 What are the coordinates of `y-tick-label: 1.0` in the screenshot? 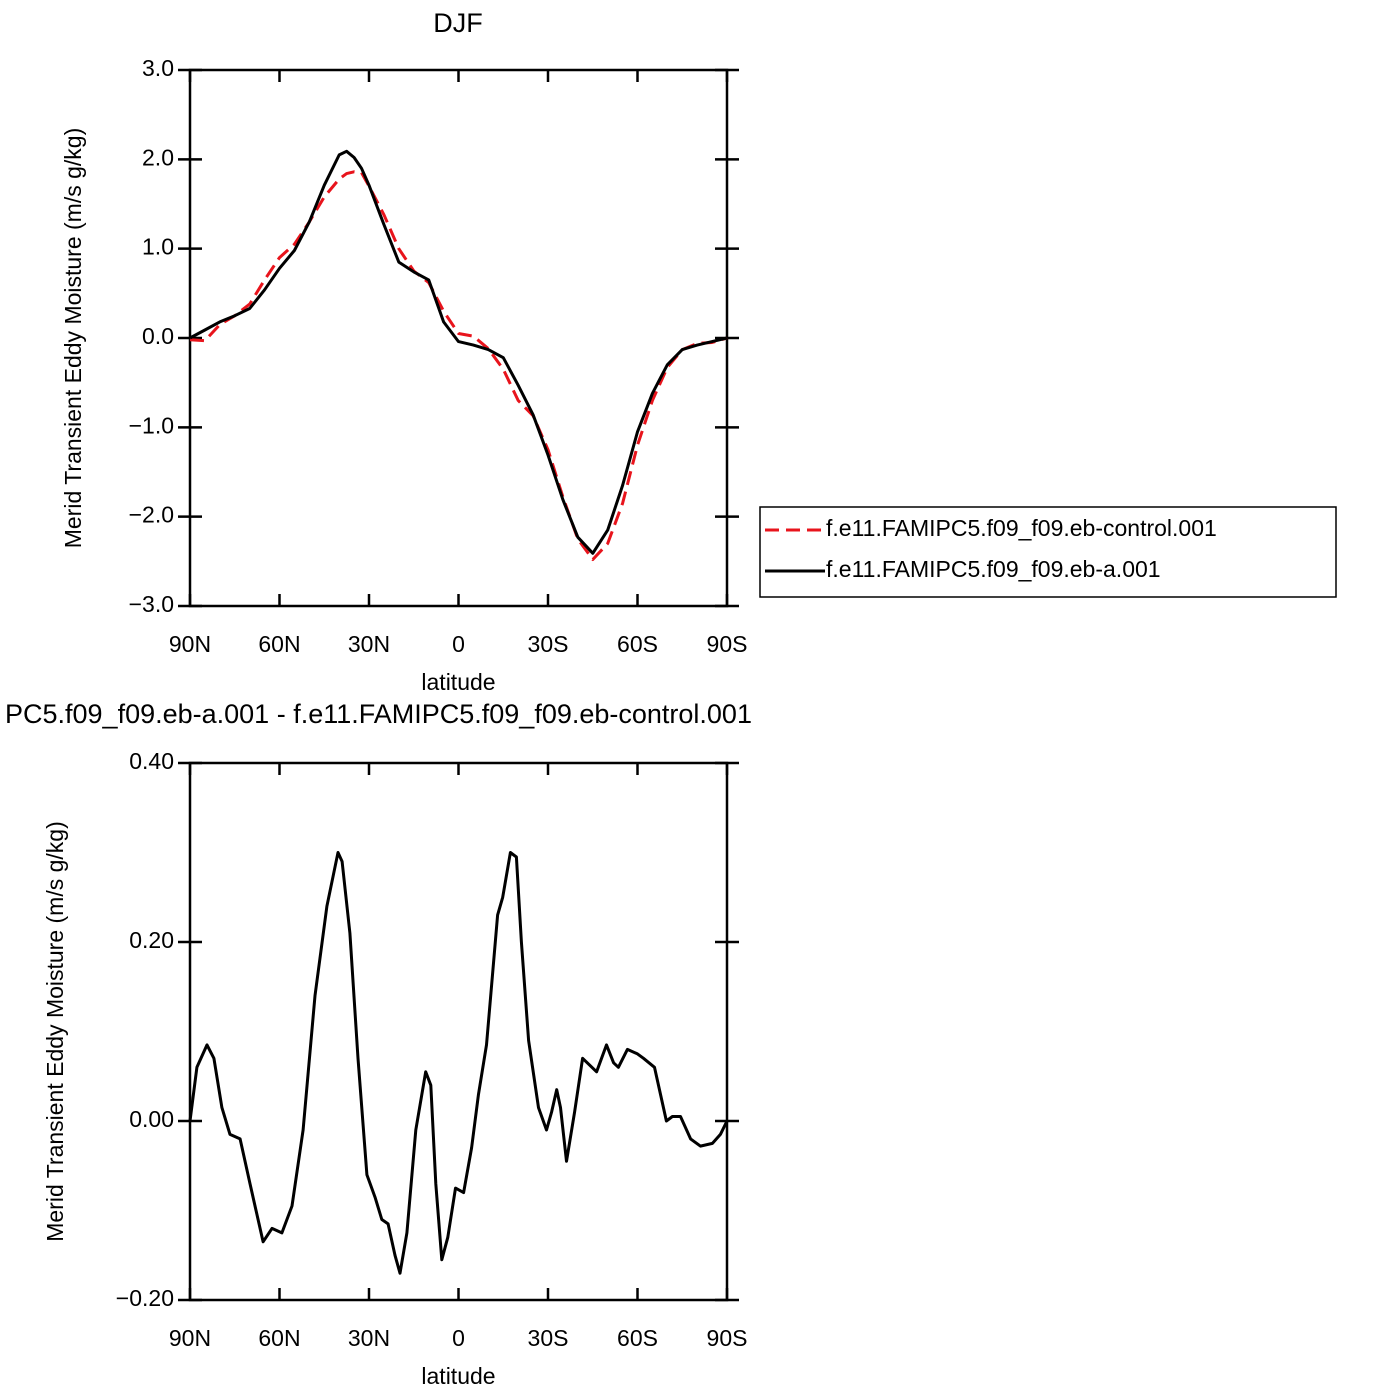 It's located at (158, 247).